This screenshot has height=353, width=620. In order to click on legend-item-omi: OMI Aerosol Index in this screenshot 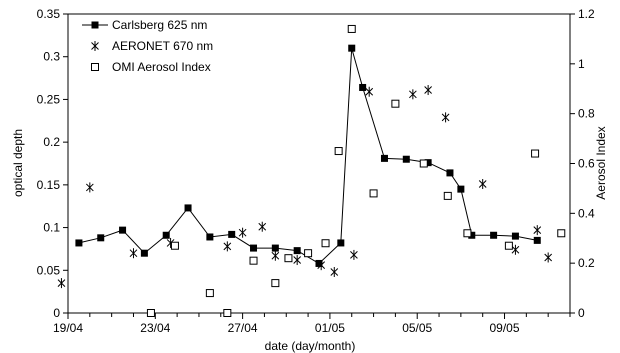, I will do `click(151, 67)`.